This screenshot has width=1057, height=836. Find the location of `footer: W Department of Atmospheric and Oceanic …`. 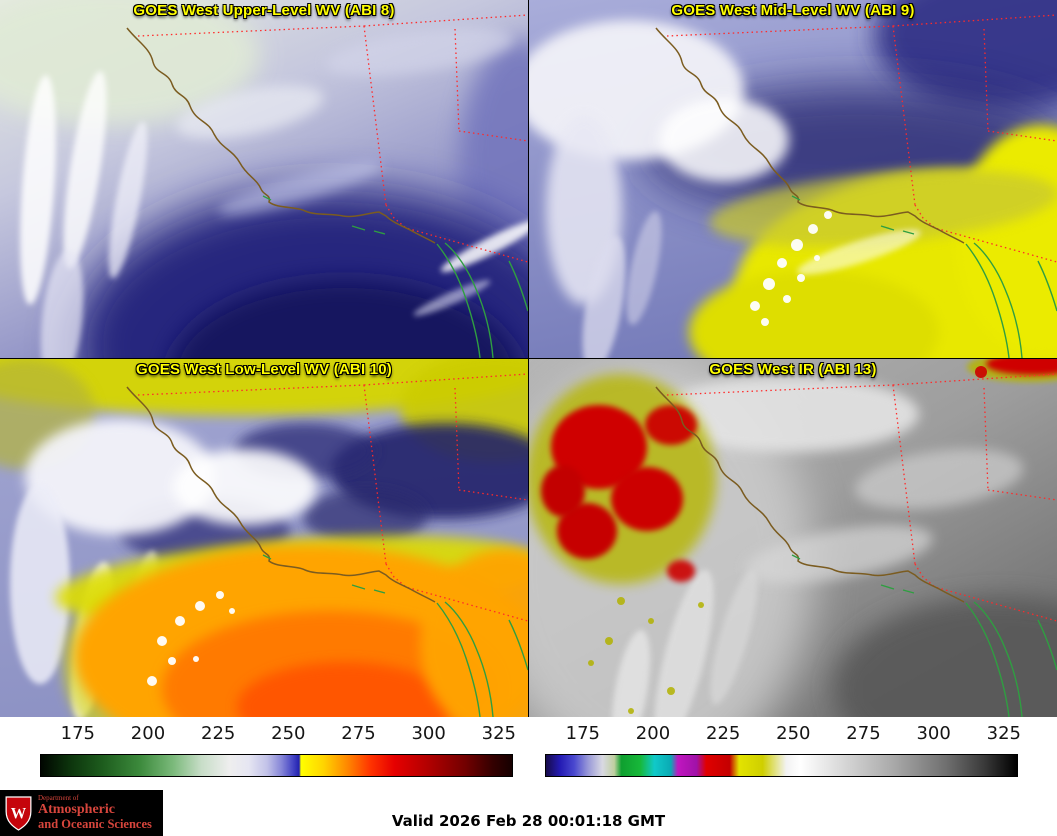

footer: W Department of Atmospheric and Oceanic … is located at coordinates (528, 811).